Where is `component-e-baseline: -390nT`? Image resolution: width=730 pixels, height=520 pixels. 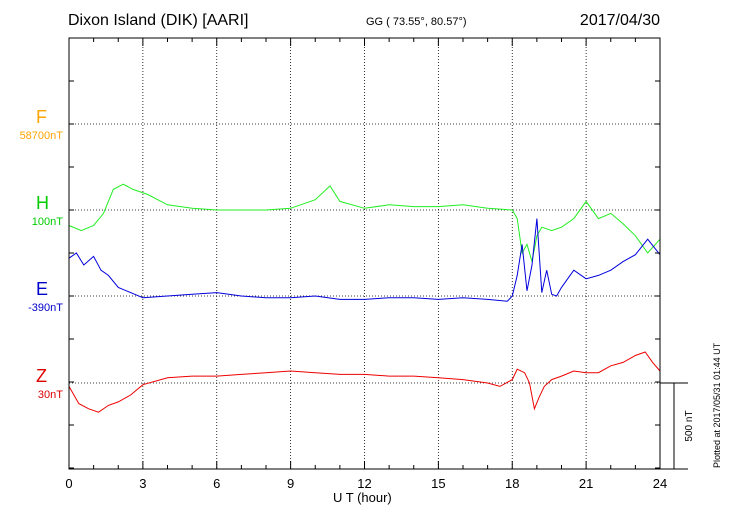
component-e-baseline: -390nT is located at coordinates (45, 308).